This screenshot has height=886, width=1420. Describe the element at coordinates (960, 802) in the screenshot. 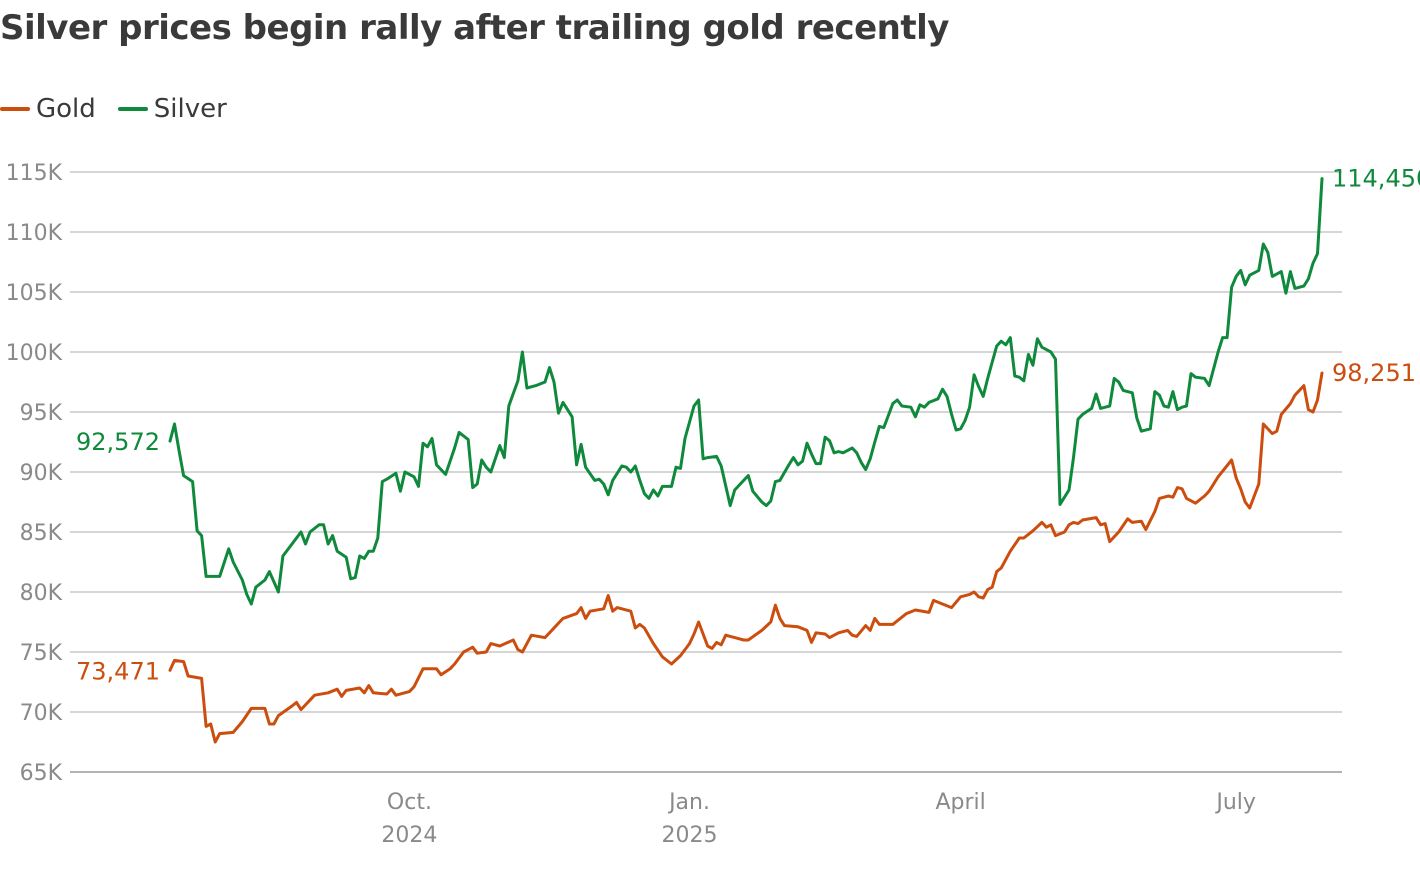

I see `x-tick-label: April` at that location.